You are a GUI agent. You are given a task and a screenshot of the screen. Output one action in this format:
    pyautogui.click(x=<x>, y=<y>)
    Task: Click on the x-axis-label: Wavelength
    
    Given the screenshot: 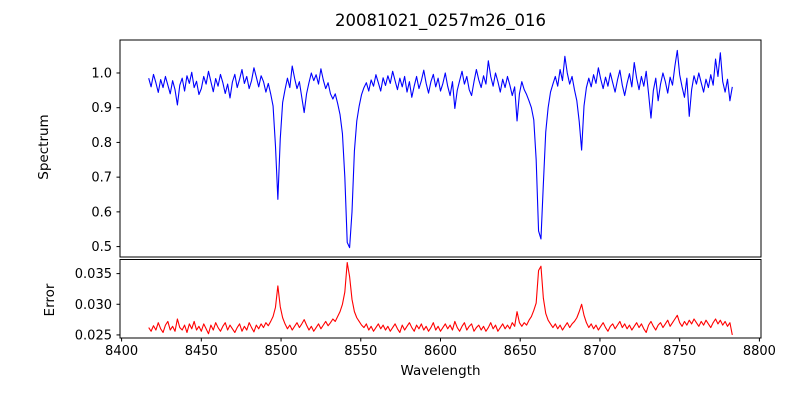 What is the action you would take?
    pyautogui.click(x=440, y=371)
    